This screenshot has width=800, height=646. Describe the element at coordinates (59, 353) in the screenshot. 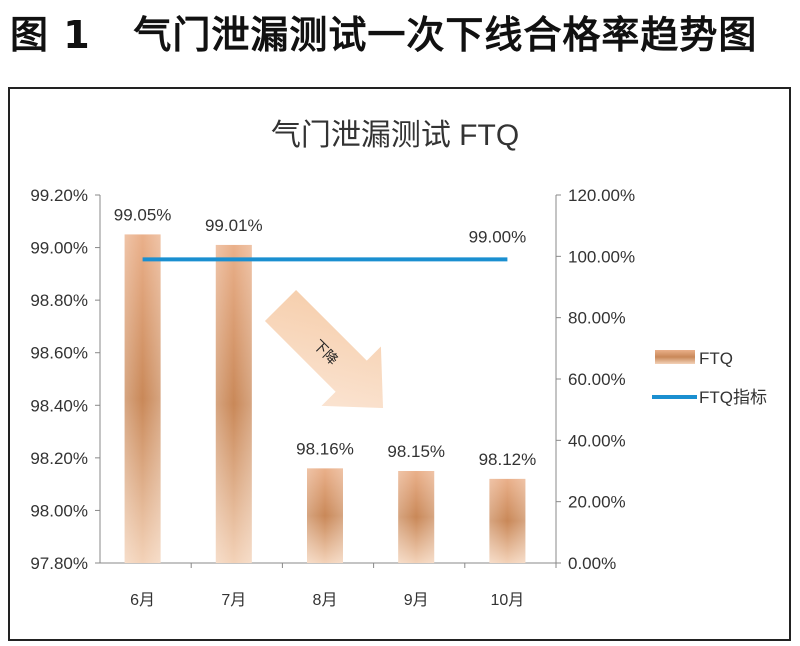

I see `left-tick-label: 98.60%` at that location.